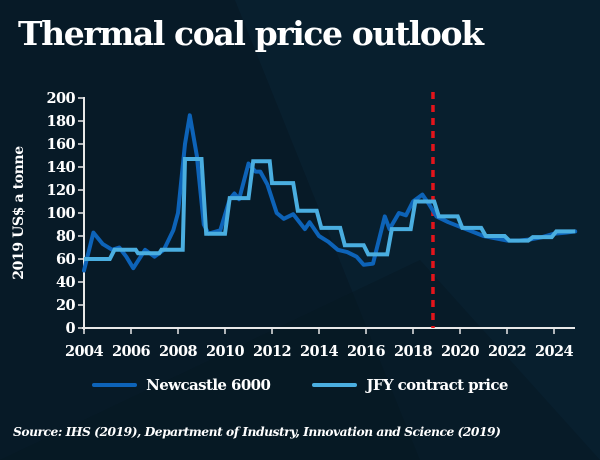 This screenshot has height=460, width=600. I want to click on y-tick-label: 180, so click(61, 121).